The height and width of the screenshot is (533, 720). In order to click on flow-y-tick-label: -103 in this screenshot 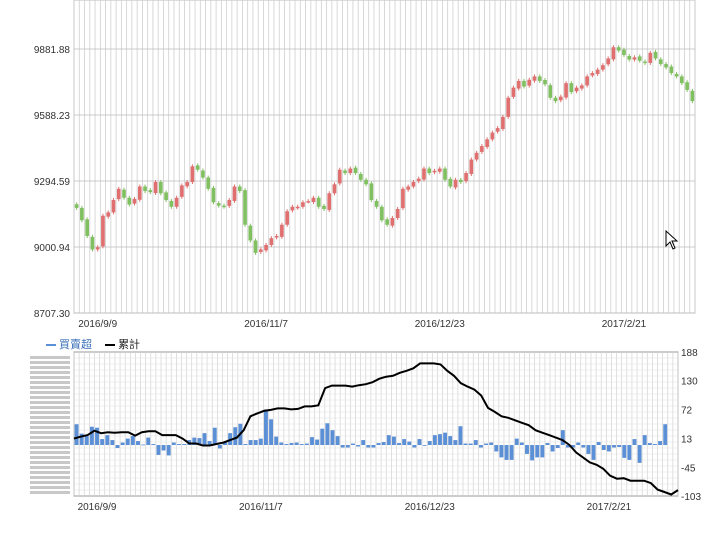, I will do `click(691, 497)`.